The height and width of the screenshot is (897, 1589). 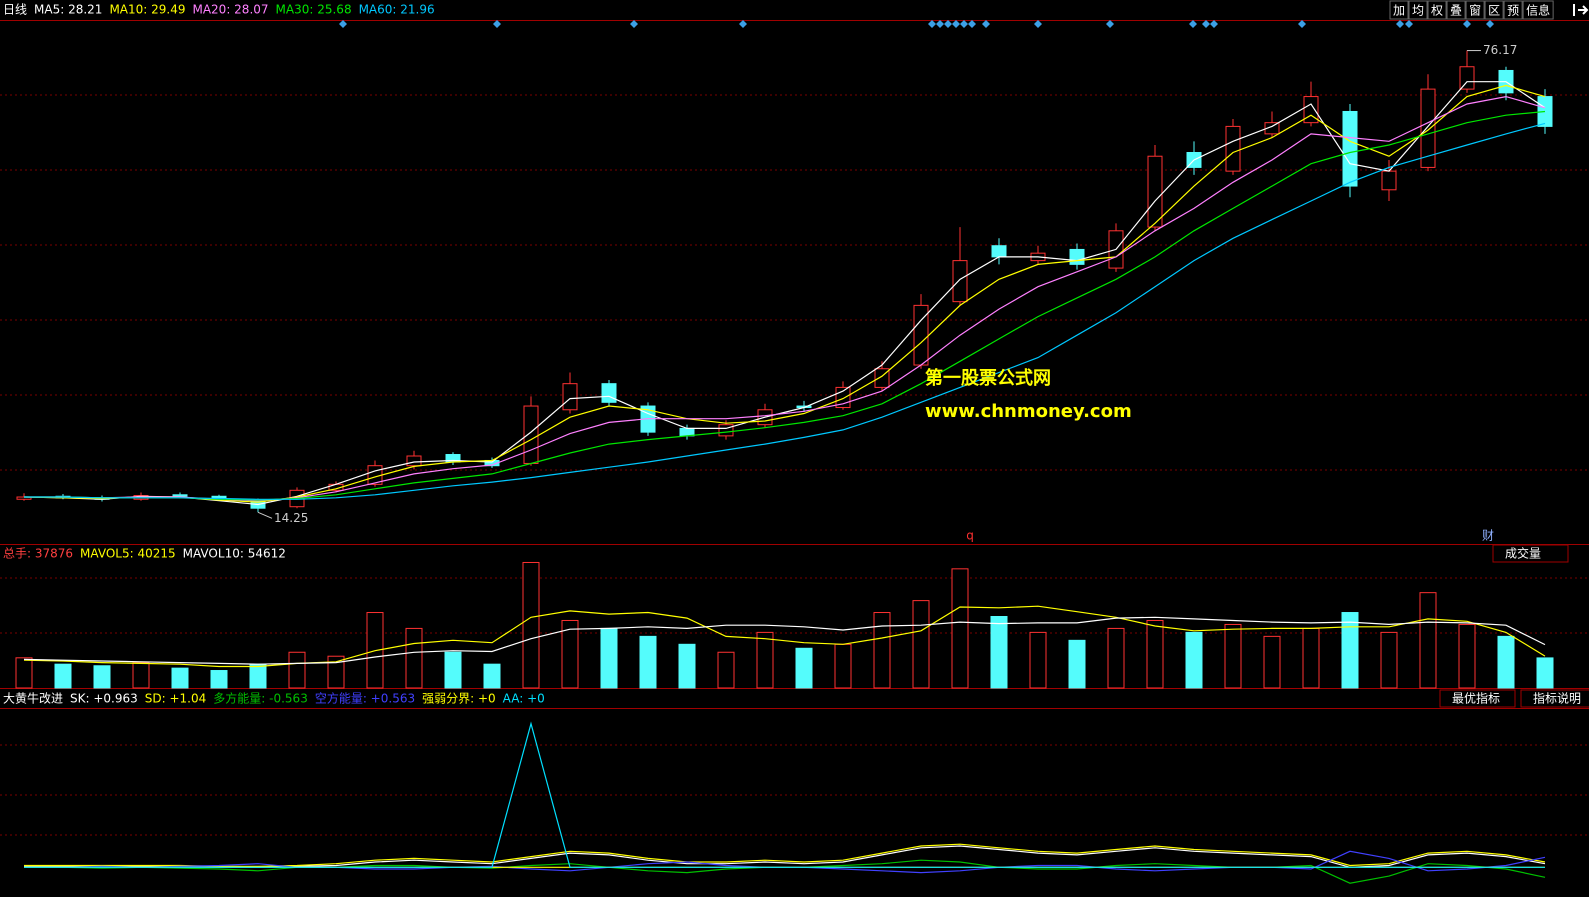 I want to click on legend-text: 强弱分界: +0, so click(x=459, y=699).